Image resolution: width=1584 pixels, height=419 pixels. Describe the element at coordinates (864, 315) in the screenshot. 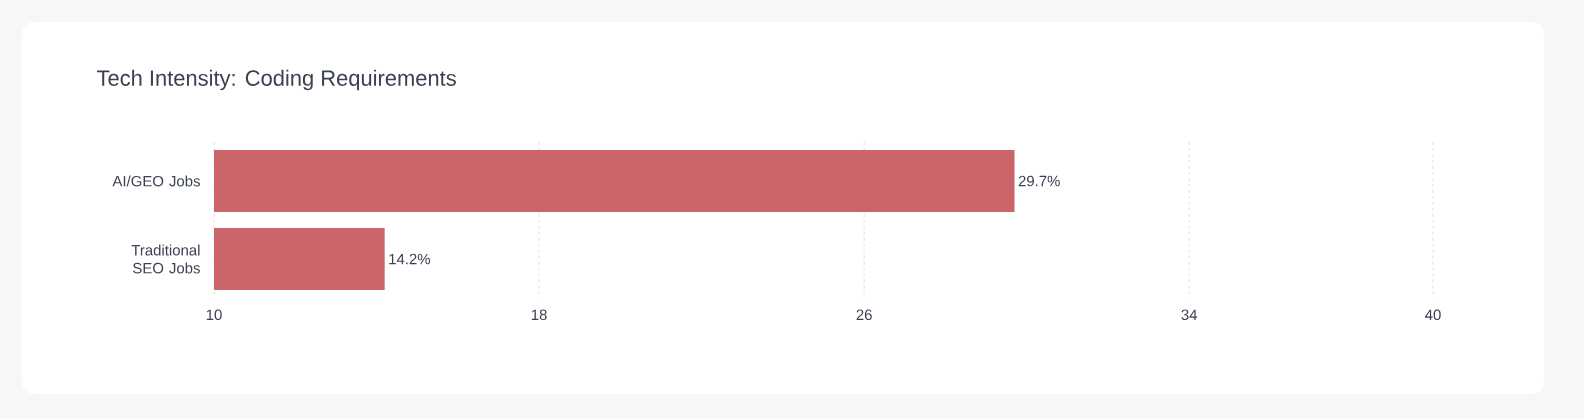

I see `x-tick-label: 26` at that location.